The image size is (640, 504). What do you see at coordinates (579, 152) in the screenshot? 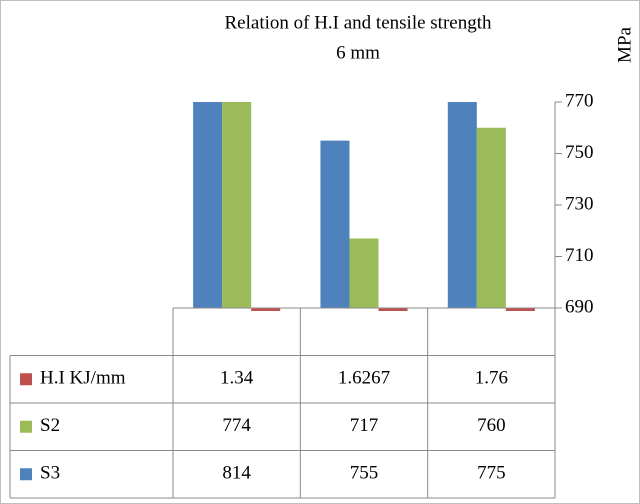
I see `y-tick-label: 750` at bounding box center [579, 152].